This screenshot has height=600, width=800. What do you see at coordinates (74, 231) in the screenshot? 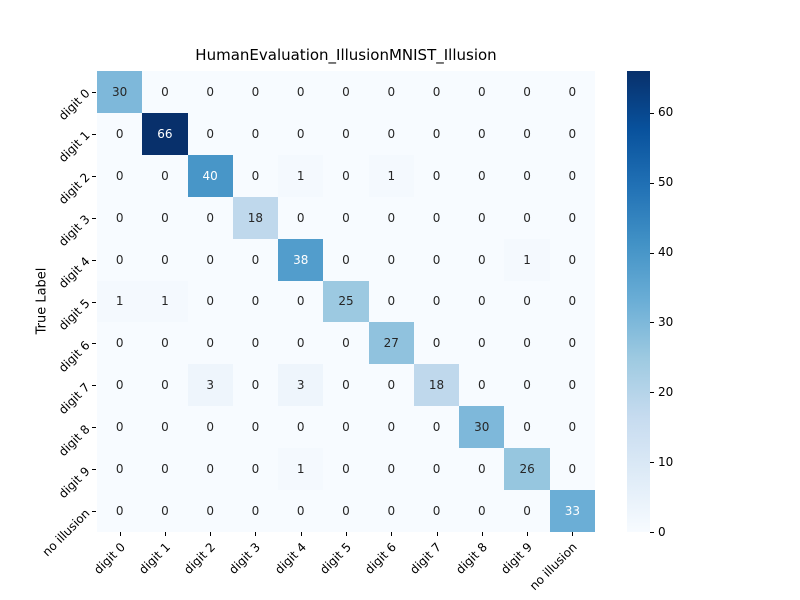
I see `y-tick-label: digit 3` at bounding box center [74, 231].